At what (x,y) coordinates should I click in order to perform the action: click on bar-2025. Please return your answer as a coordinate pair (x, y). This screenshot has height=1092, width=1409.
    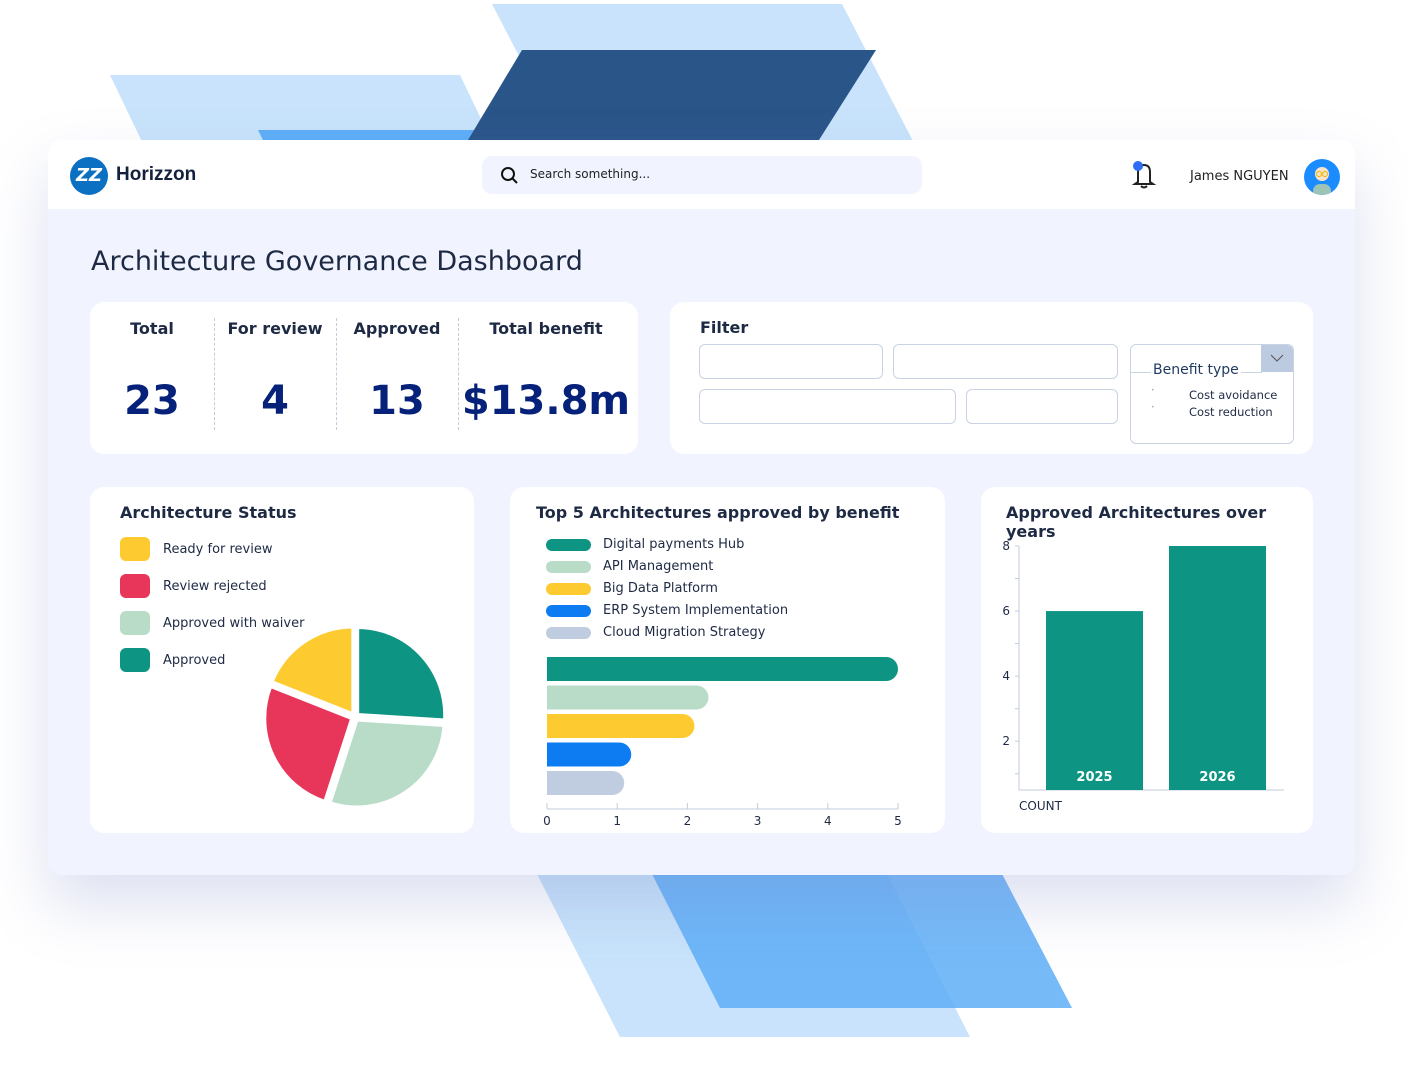
    Looking at the image, I should click on (1094, 700).